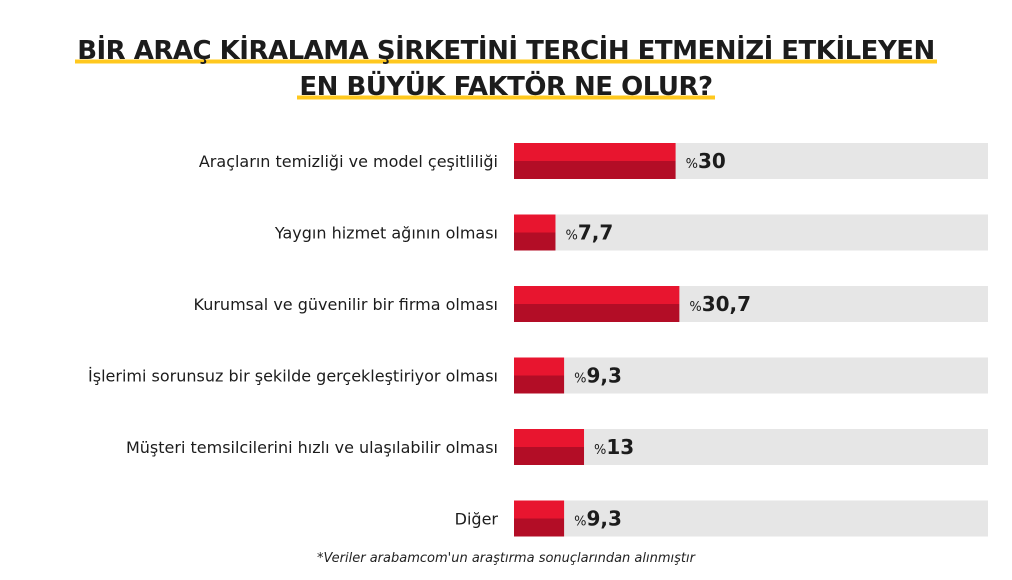 Image resolution: width=1012 pixels, height=580 pixels. What do you see at coordinates (614, 447) in the screenshot?
I see `value-label: %13` at bounding box center [614, 447].